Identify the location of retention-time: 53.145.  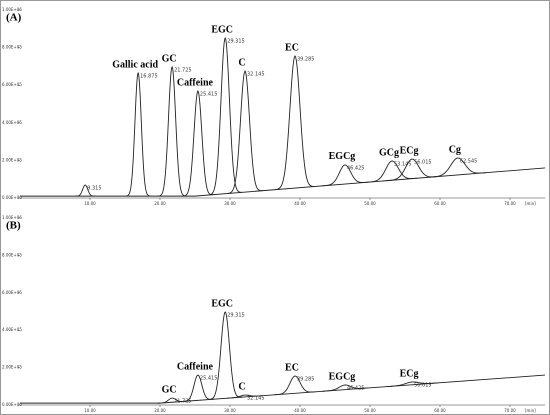
(403, 164).